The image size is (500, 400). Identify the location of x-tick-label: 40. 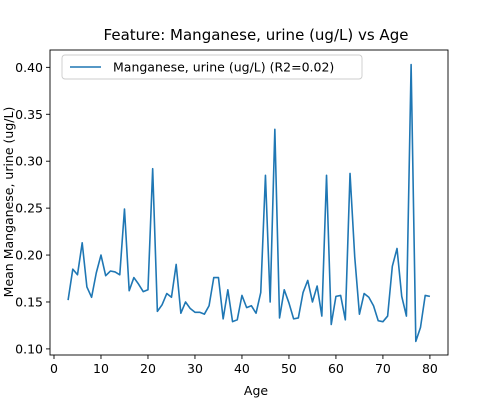
(242, 368).